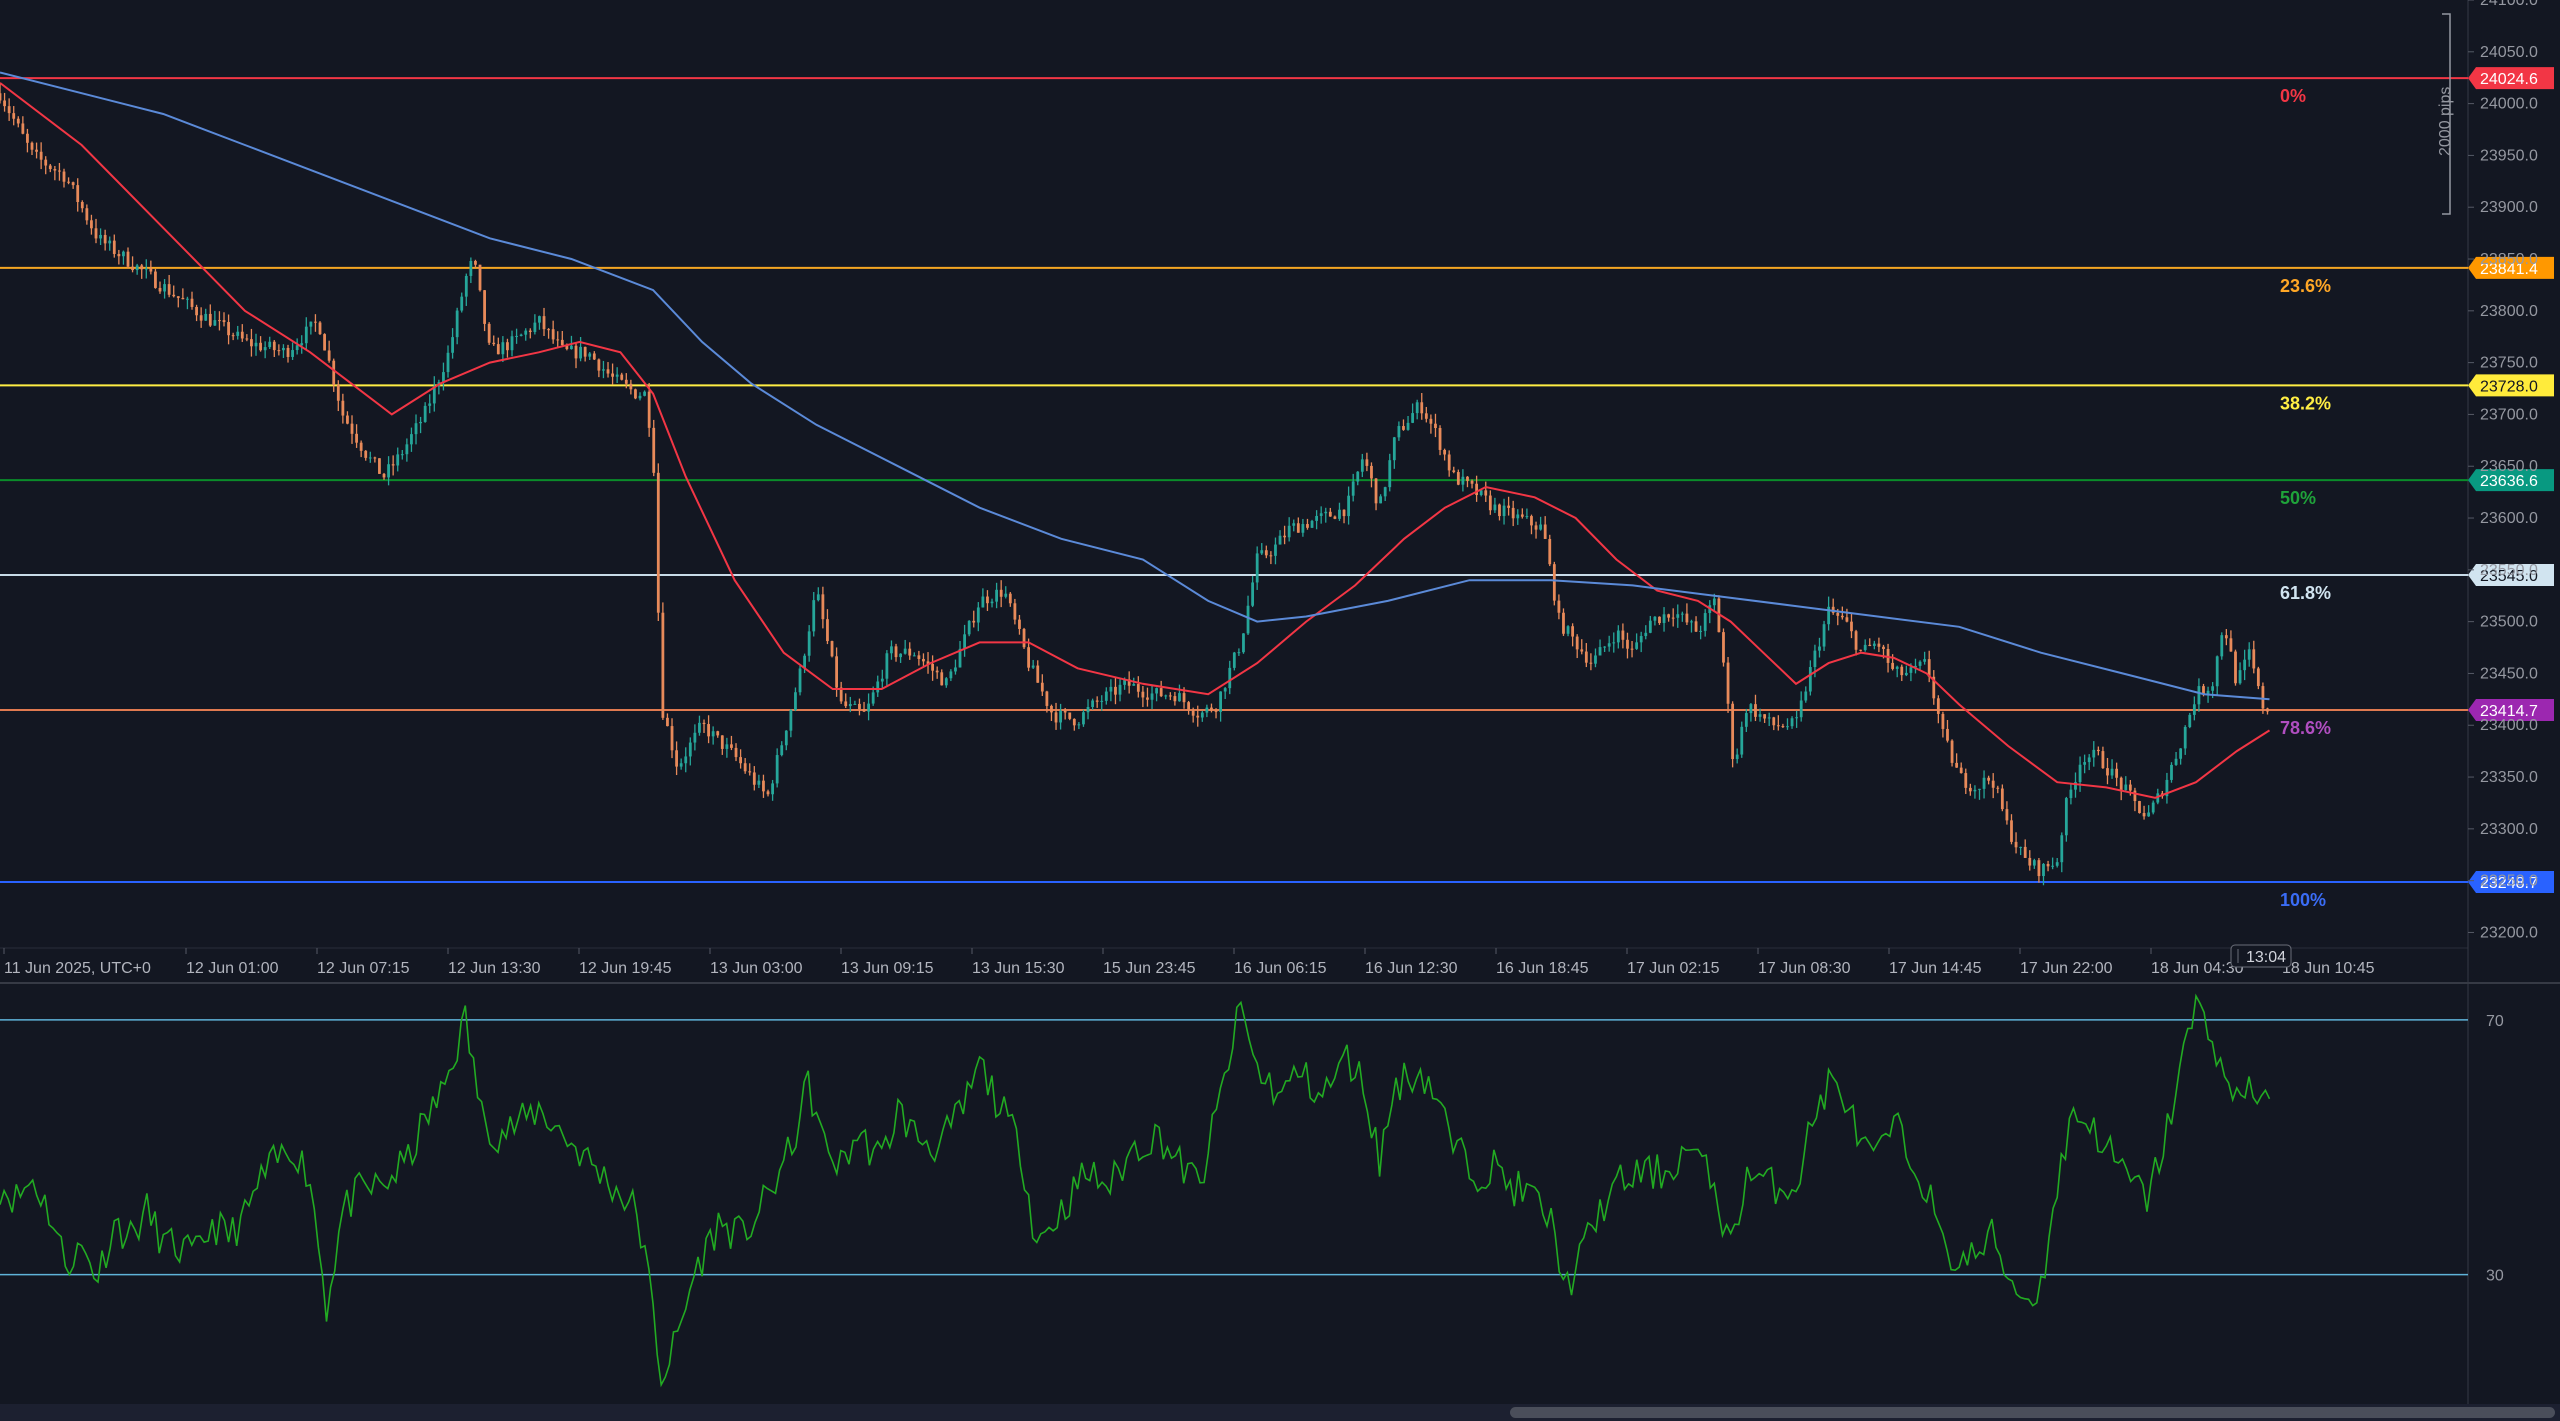 Image resolution: width=2560 pixels, height=1421 pixels. What do you see at coordinates (2509, 414) in the screenshot?
I see `price-tick-label: 23700.0` at bounding box center [2509, 414].